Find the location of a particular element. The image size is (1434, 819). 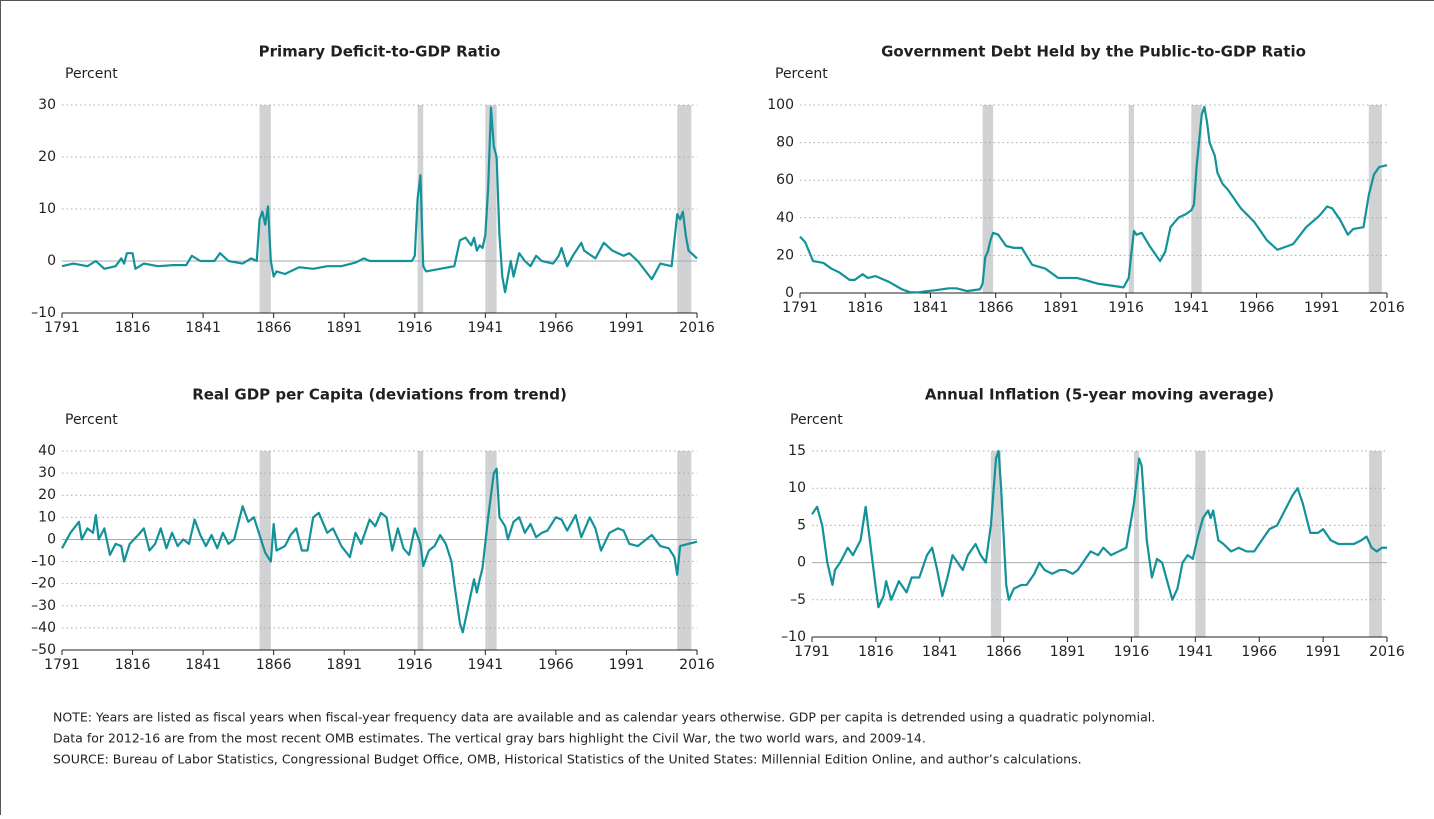

y-tick-label: –40 is located at coordinates (43, 628).